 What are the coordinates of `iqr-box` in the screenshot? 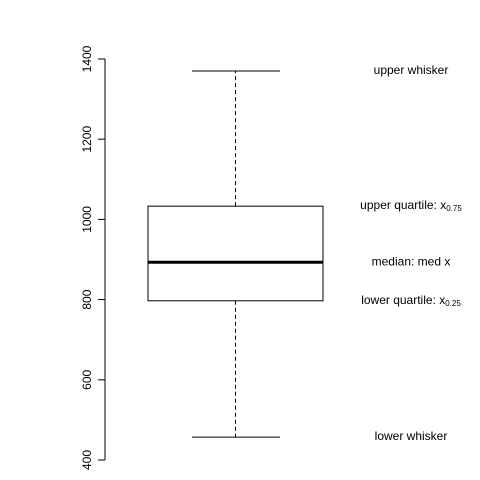 It's located at (235, 253).